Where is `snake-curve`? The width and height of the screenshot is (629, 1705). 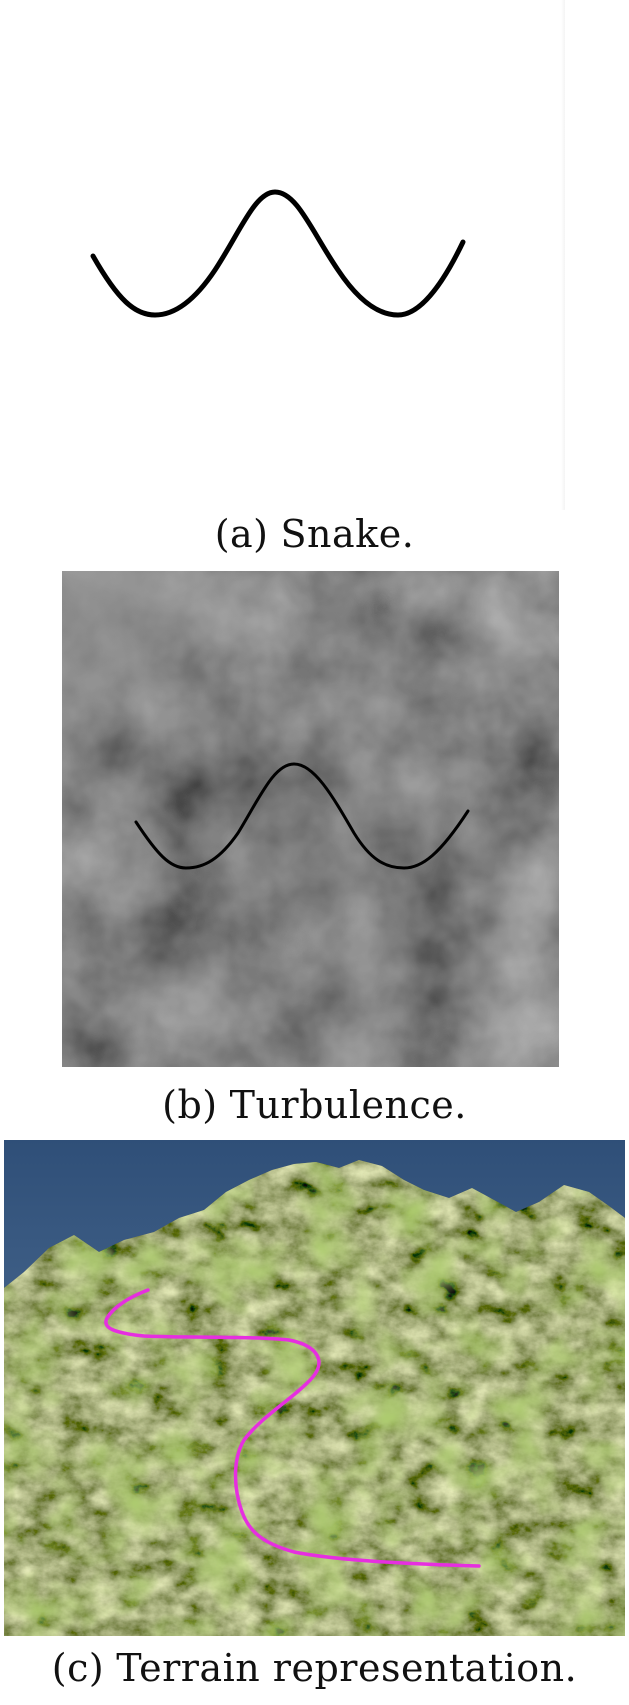
snake-curve is located at coordinates (278, 253).